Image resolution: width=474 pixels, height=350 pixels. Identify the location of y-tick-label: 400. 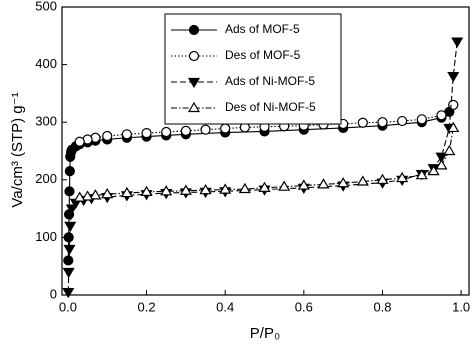
(46, 63).